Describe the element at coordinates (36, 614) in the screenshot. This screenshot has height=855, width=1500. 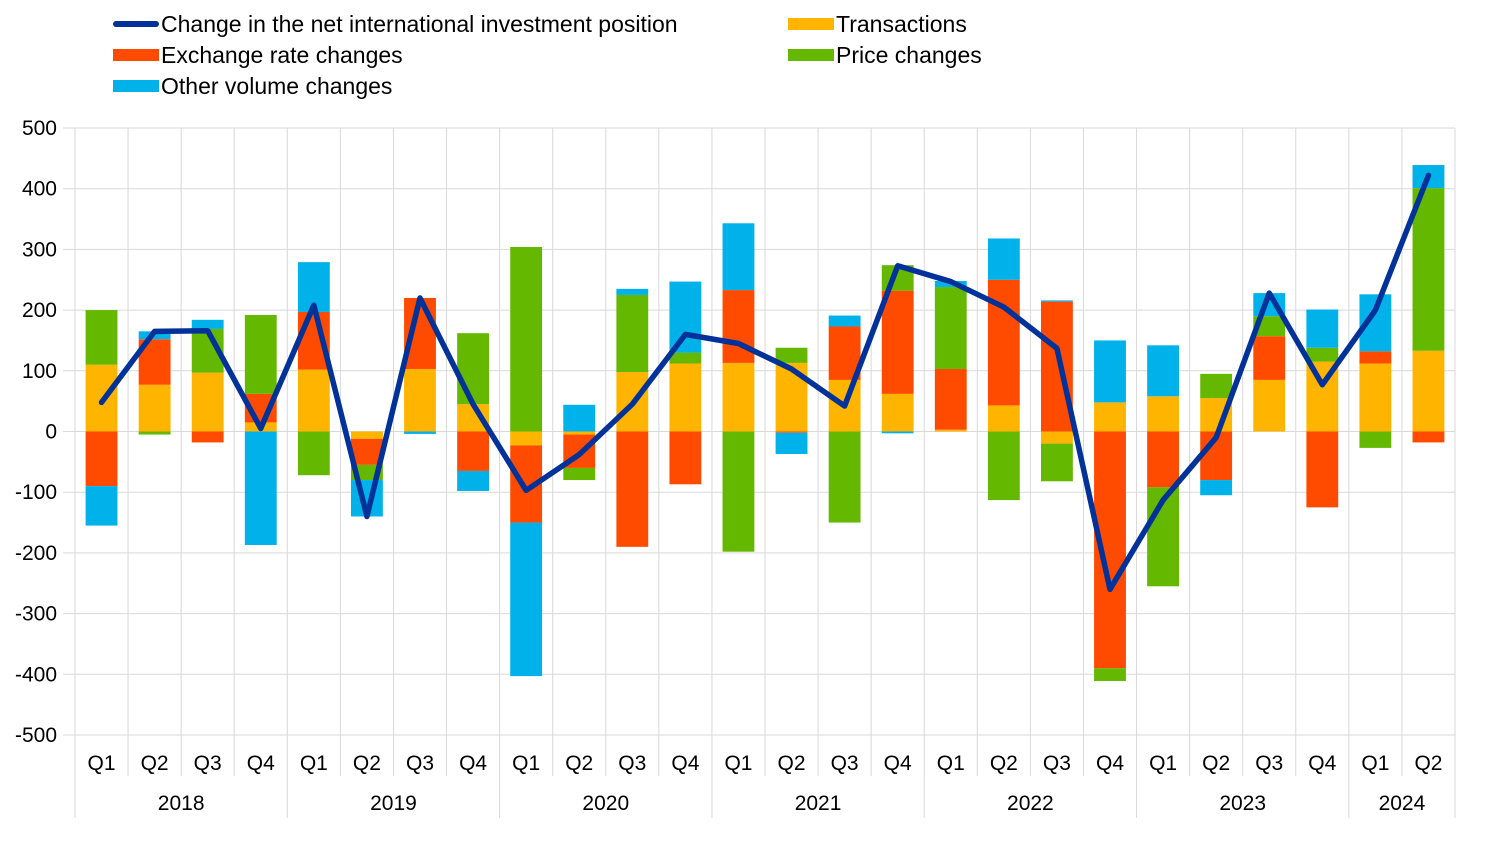
I see `y-tick-label: -300` at that location.